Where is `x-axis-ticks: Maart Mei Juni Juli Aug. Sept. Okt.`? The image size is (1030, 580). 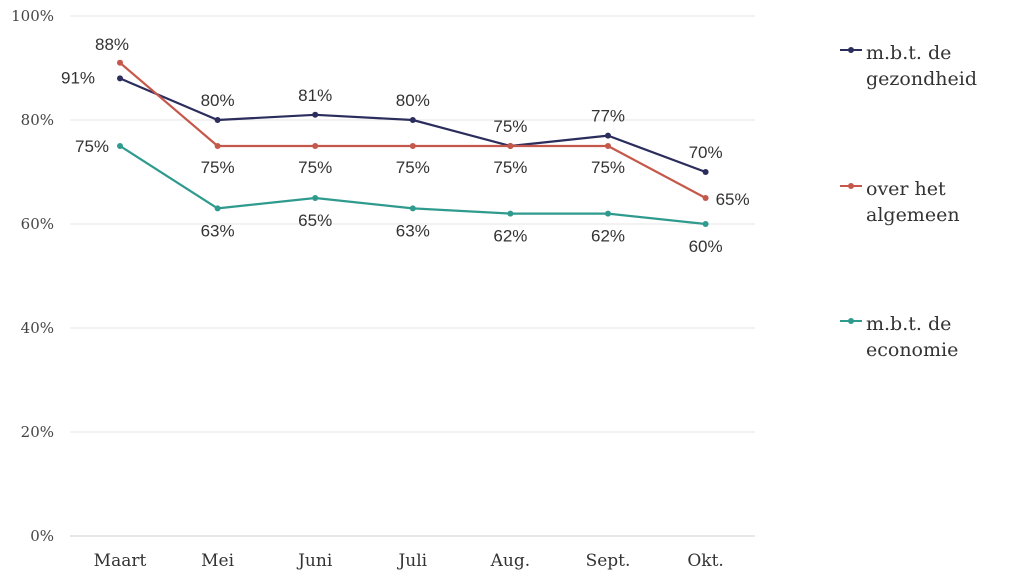
x-axis-ticks: Maart Mei Juni Juli Aug. Sept. Okt. is located at coordinates (409, 561).